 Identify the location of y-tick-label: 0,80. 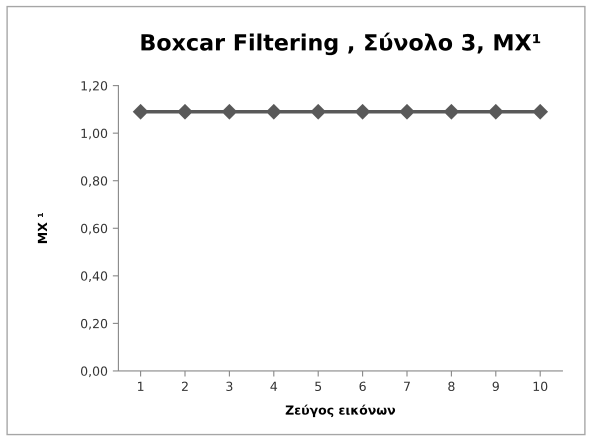
(94, 181).